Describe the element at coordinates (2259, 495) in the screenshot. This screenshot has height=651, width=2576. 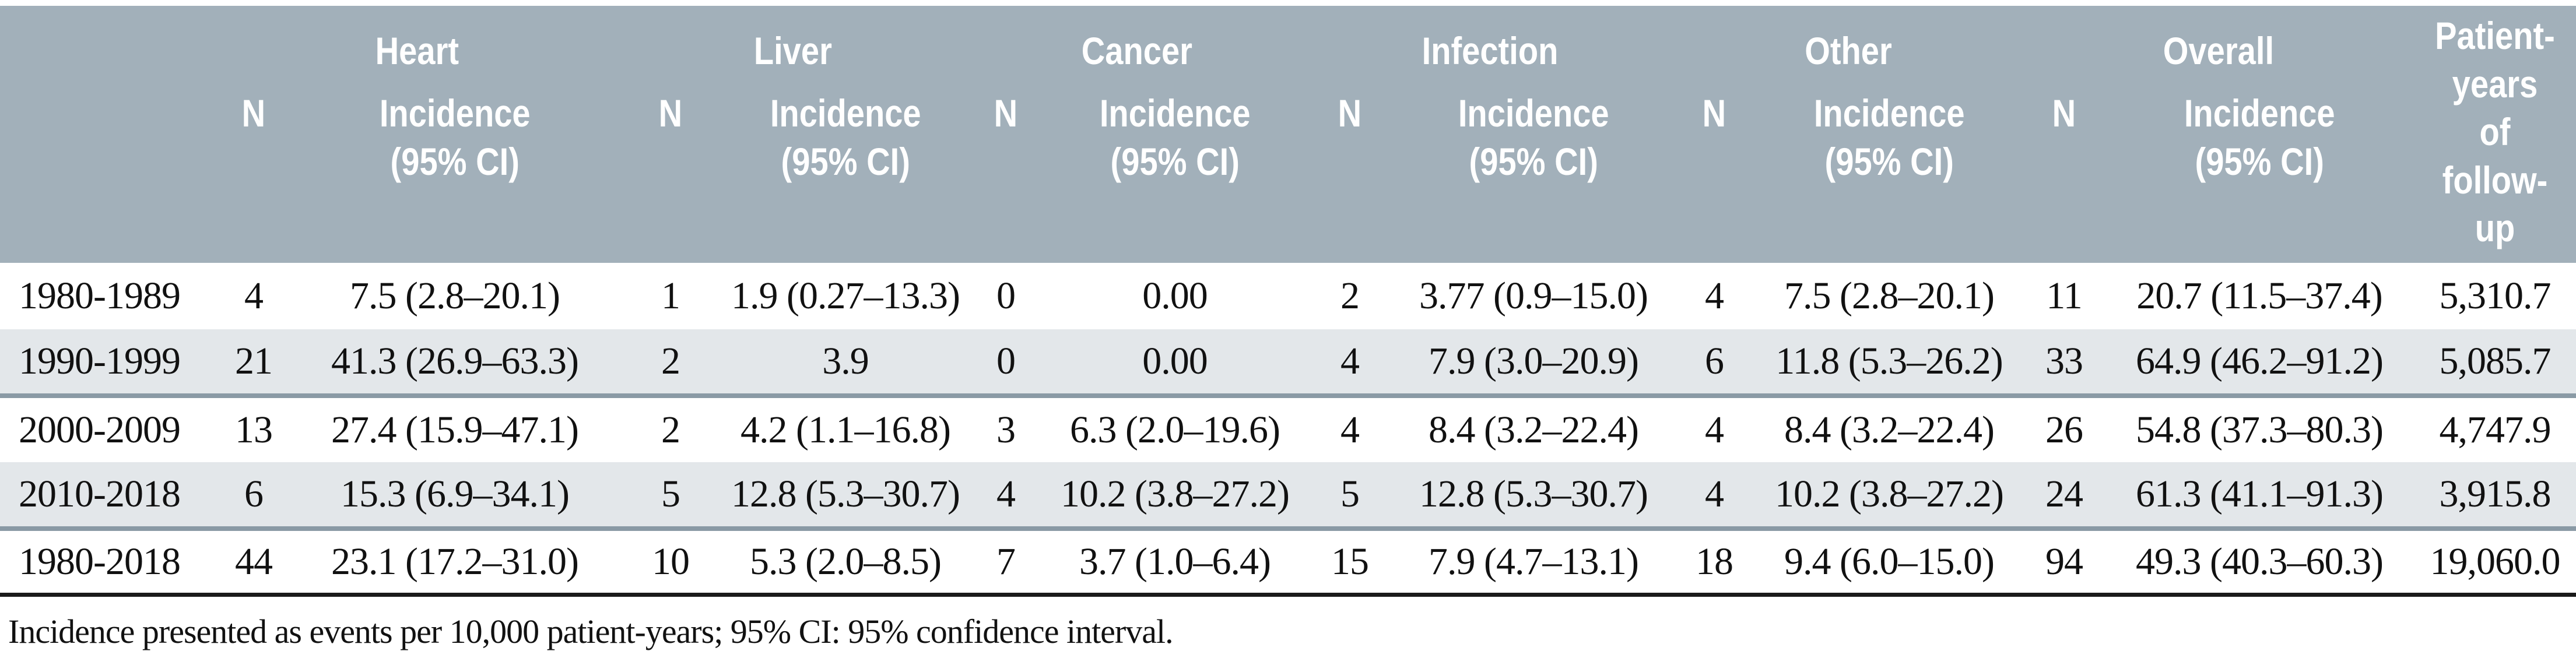
I see `overall-incidence-cell: 61.3 (41.1–91.3)` at that location.